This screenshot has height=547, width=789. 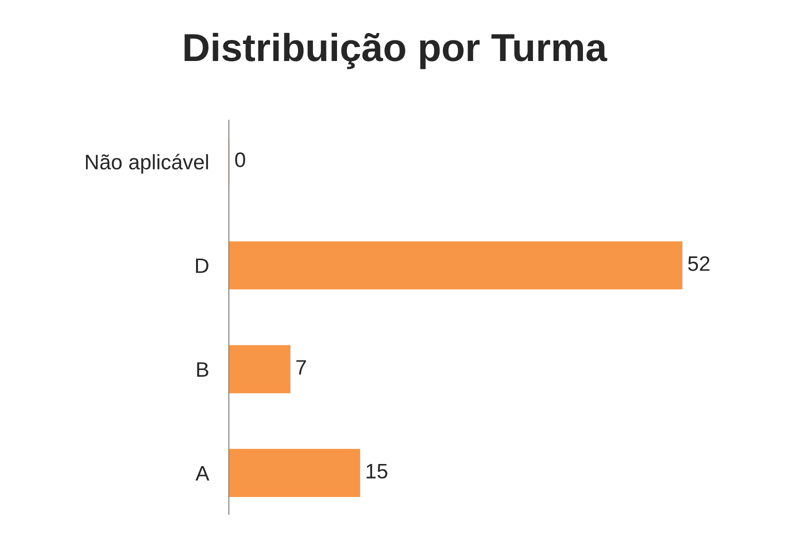 What do you see at coordinates (301, 367) in the screenshot?
I see `data-label: 7` at bounding box center [301, 367].